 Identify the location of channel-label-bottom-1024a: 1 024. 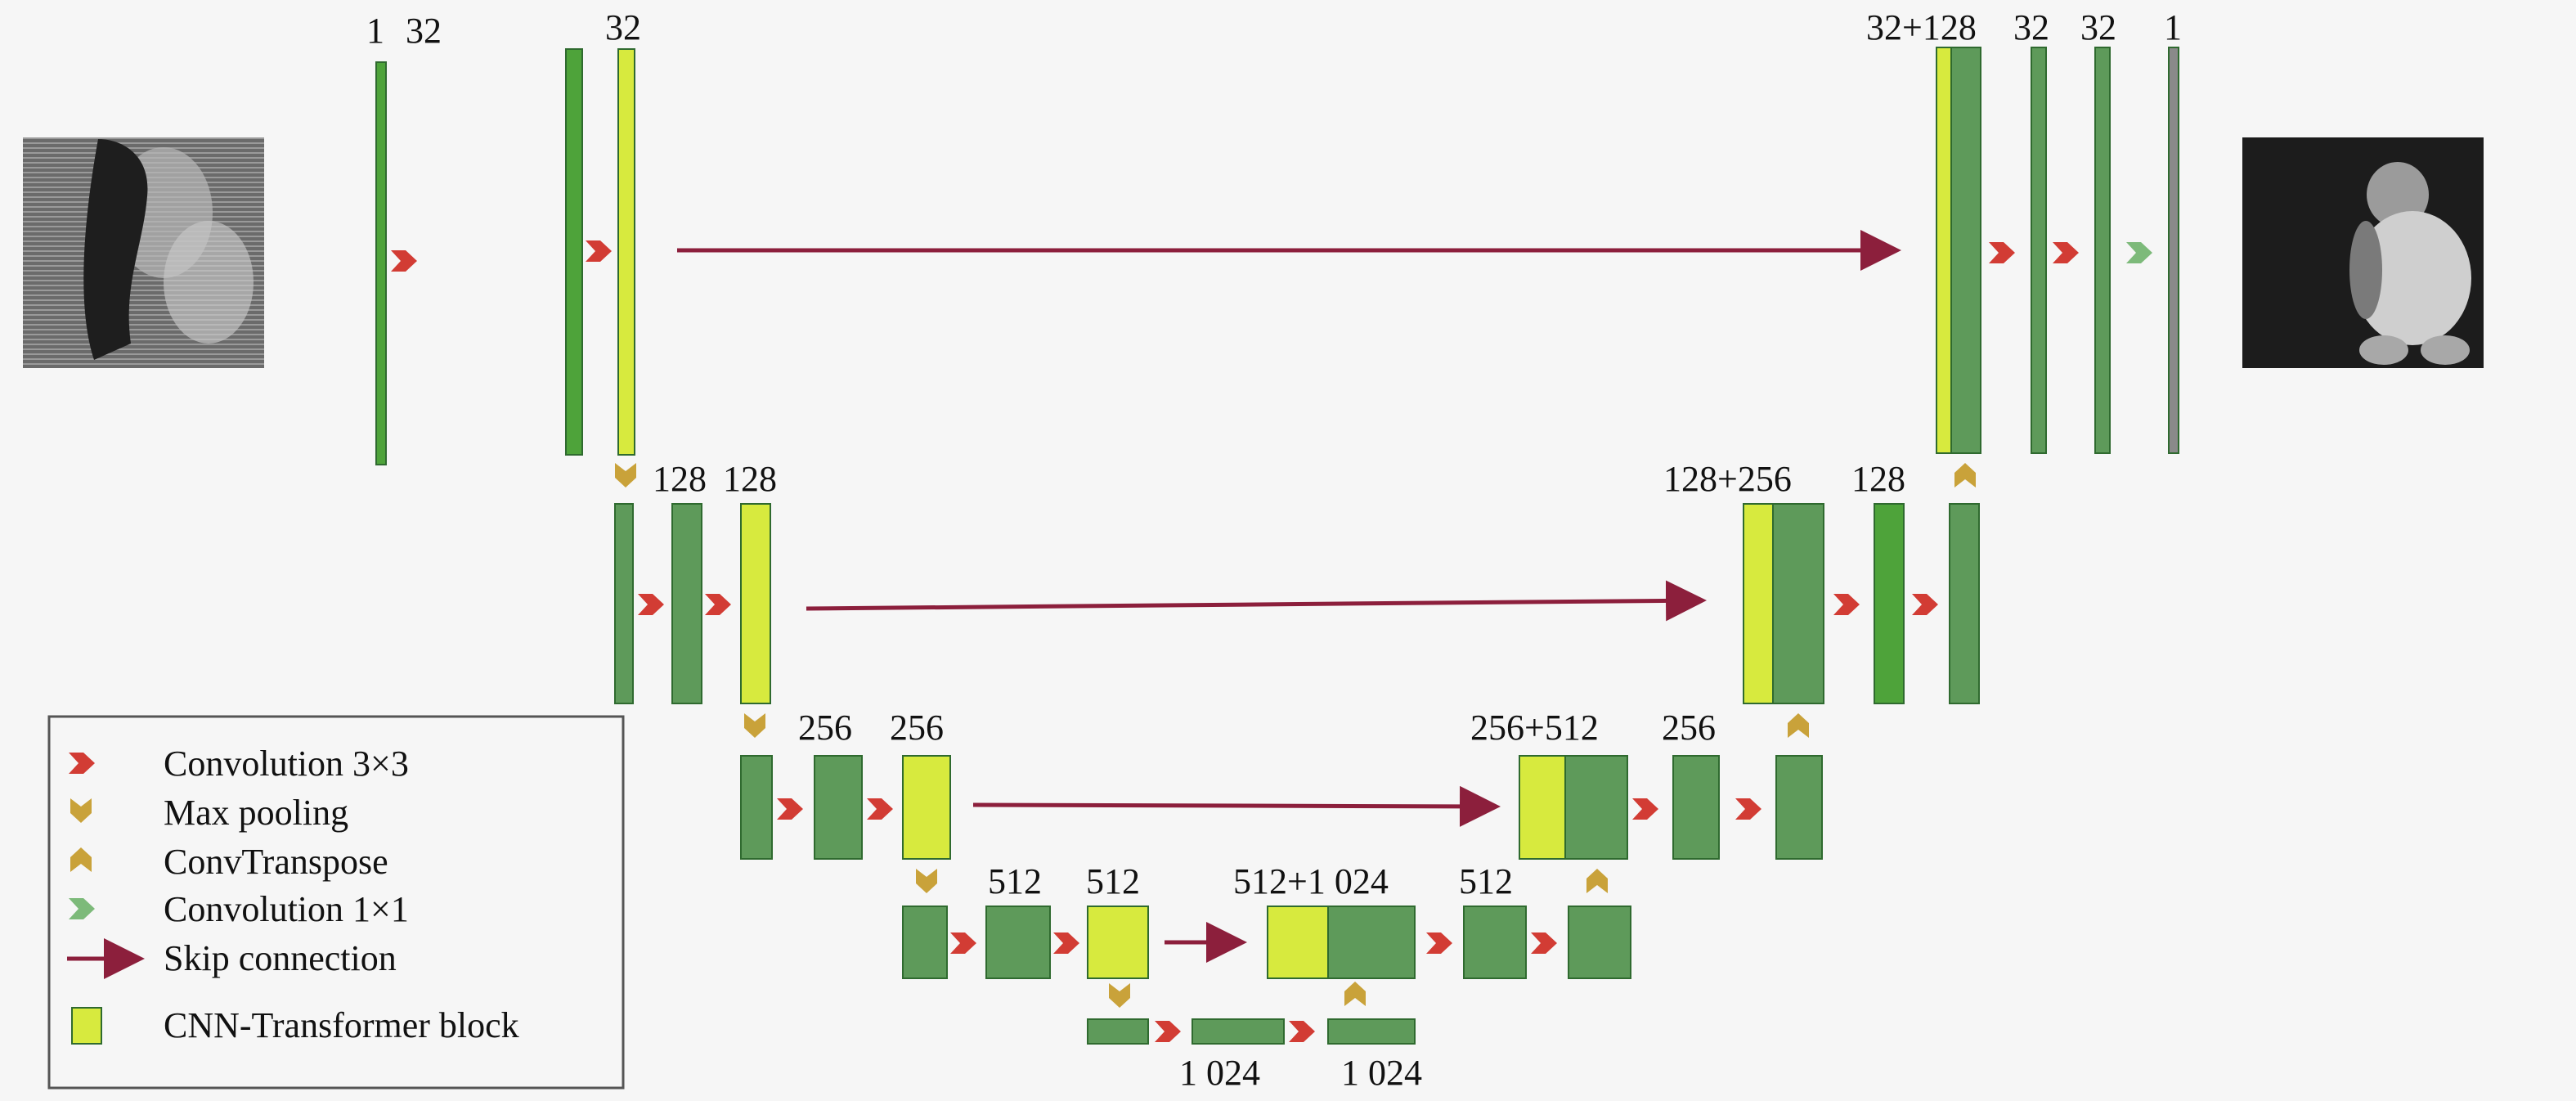
(1219, 1073).